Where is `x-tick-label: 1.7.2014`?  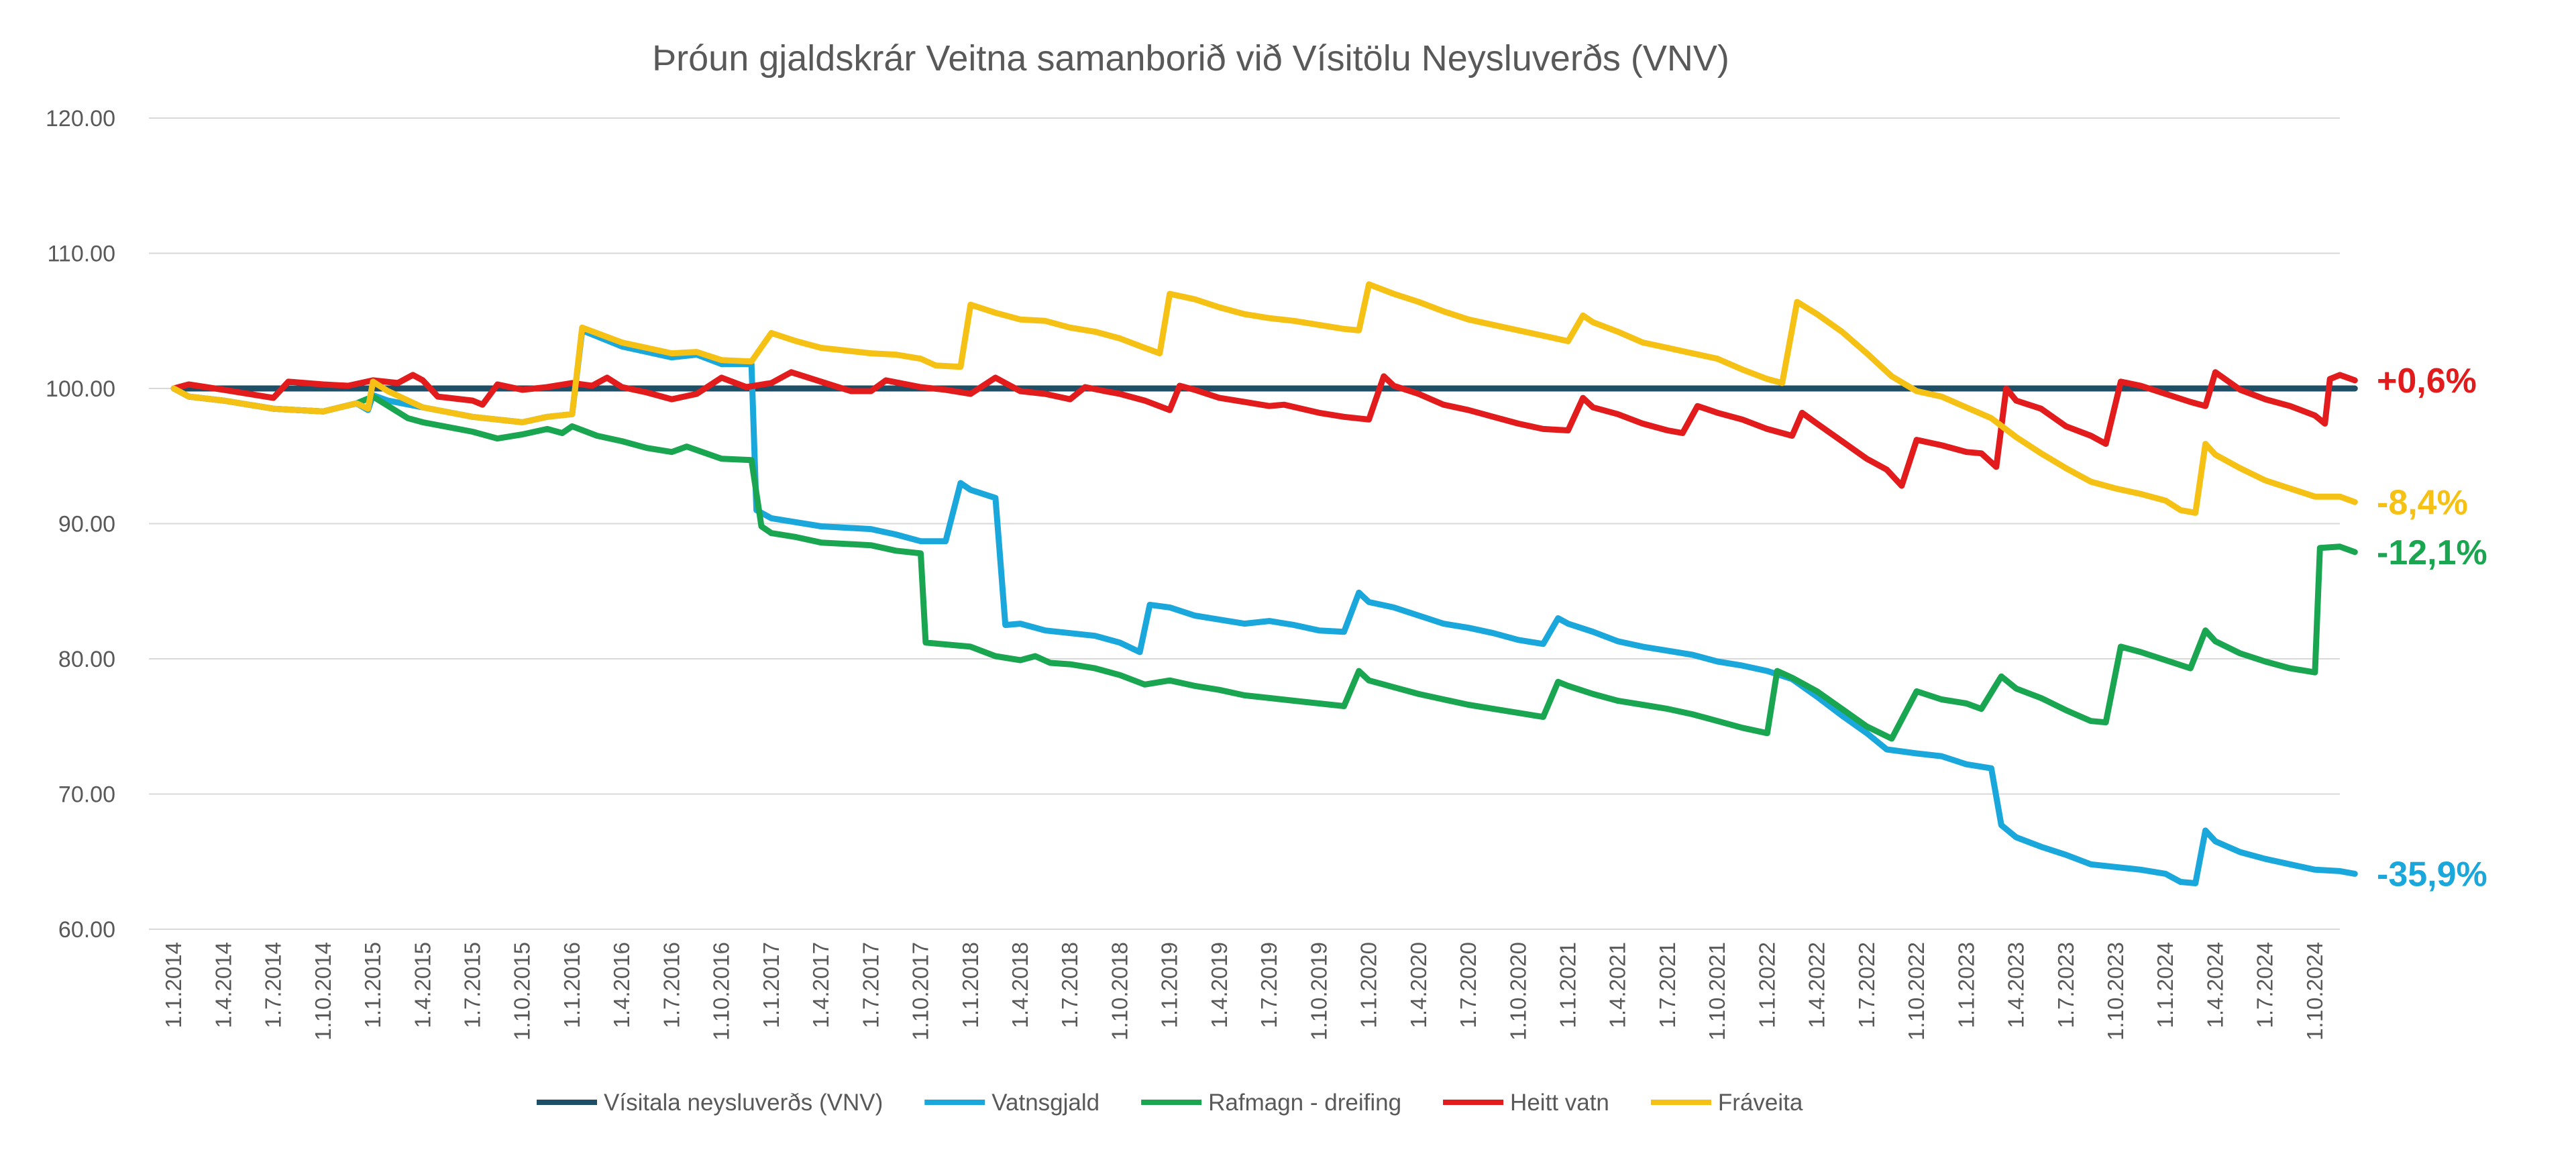 x-tick-label: 1.7.2014 is located at coordinates (273, 985).